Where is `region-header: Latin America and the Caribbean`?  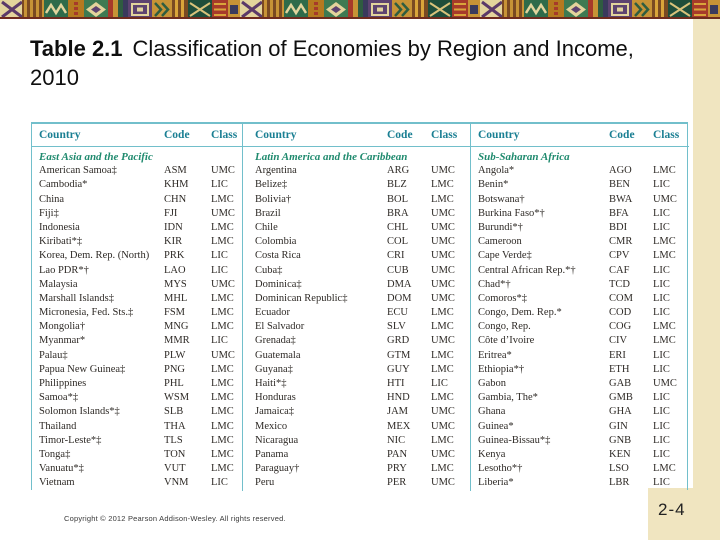
region-header: Latin America and the Caribbean is located at coordinates (331, 157).